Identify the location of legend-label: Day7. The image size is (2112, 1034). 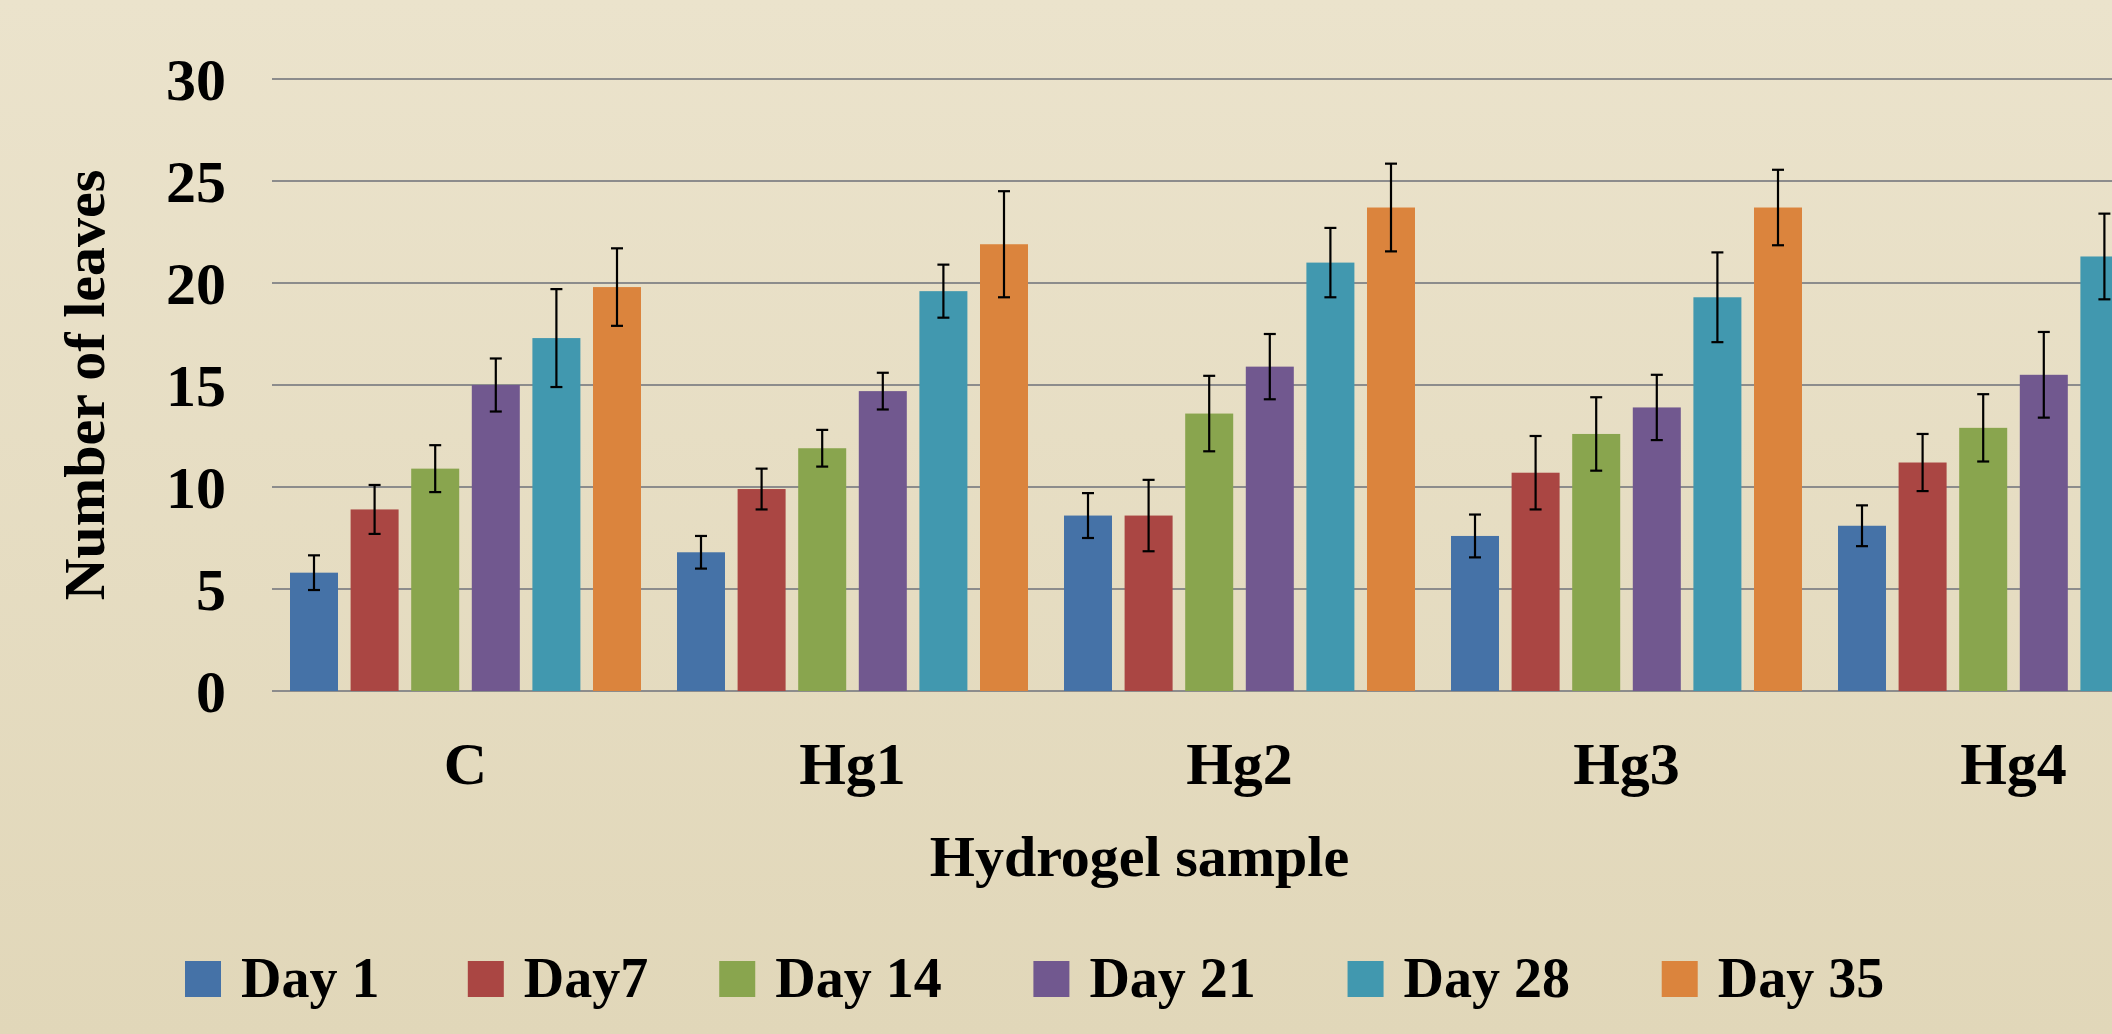
(586, 978).